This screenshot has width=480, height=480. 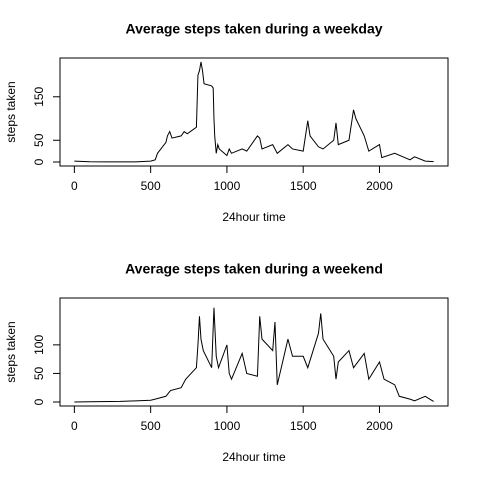 I want to click on chart-title: Average steps taken during a weekend, so click(x=254, y=269).